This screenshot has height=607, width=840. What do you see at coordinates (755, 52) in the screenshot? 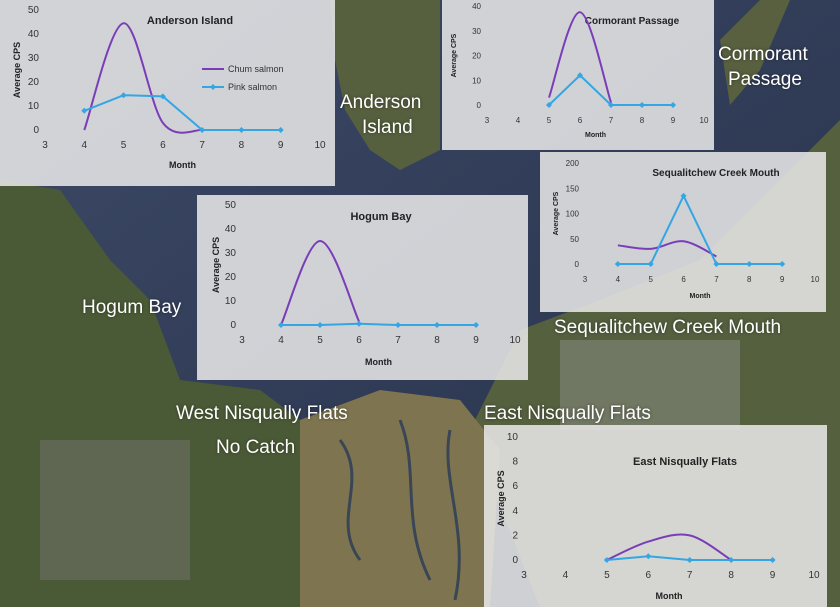
I see `ketron-island-land` at bounding box center [755, 52].